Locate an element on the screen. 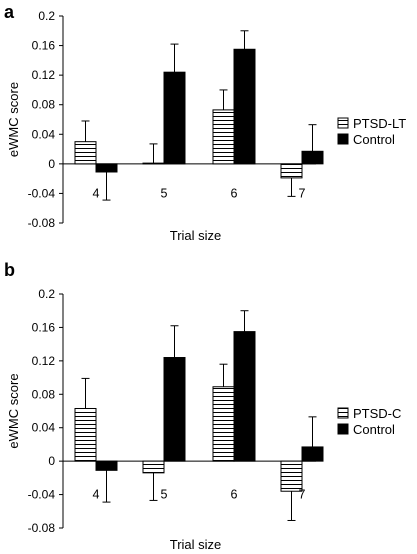 The width and height of the screenshot is (417, 554). legend-label: PTSD-LT is located at coordinates (379, 123).